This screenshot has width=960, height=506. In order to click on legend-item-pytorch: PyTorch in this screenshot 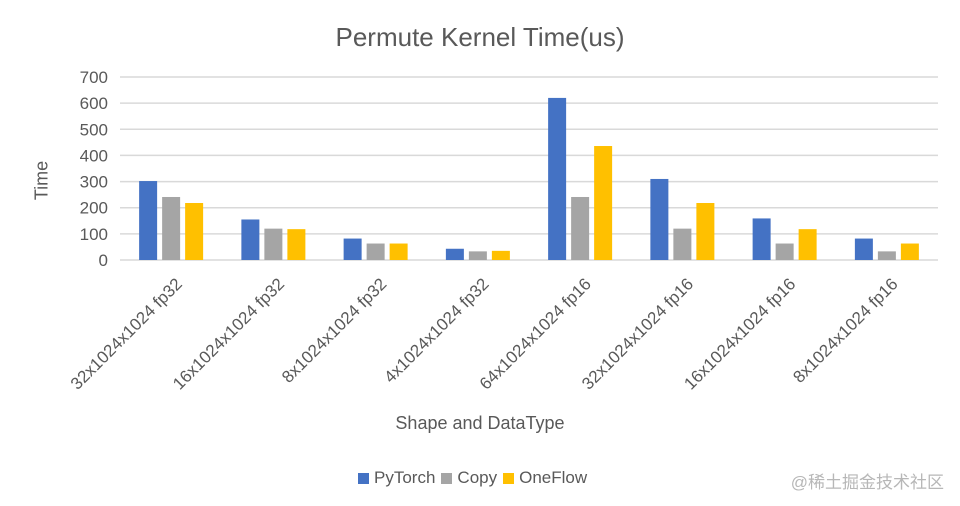, I will do `click(396, 478)`.